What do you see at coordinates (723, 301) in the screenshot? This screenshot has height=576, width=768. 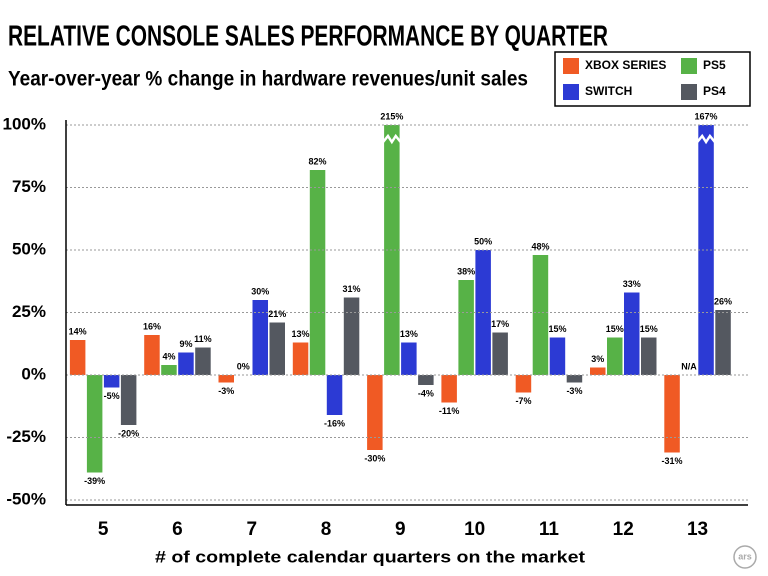 I see `value-label: 26%` at bounding box center [723, 301].